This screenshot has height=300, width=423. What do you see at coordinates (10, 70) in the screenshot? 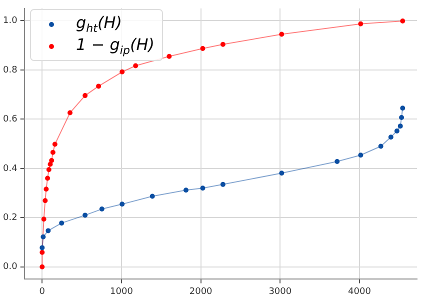
I see `y-tick-label: 0.8` at bounding box center [10, 70].